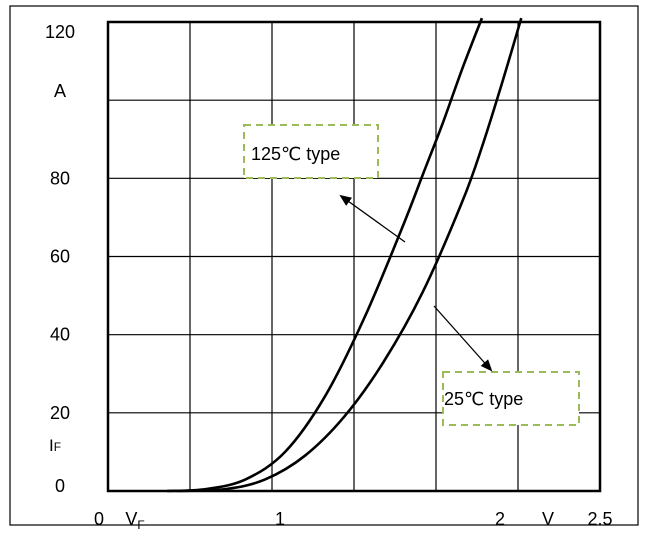  What do you see at coordinates (483, 399) in the screenshot?
I see `annotation-label: 25℃ type` at bounding box center [483, 399].